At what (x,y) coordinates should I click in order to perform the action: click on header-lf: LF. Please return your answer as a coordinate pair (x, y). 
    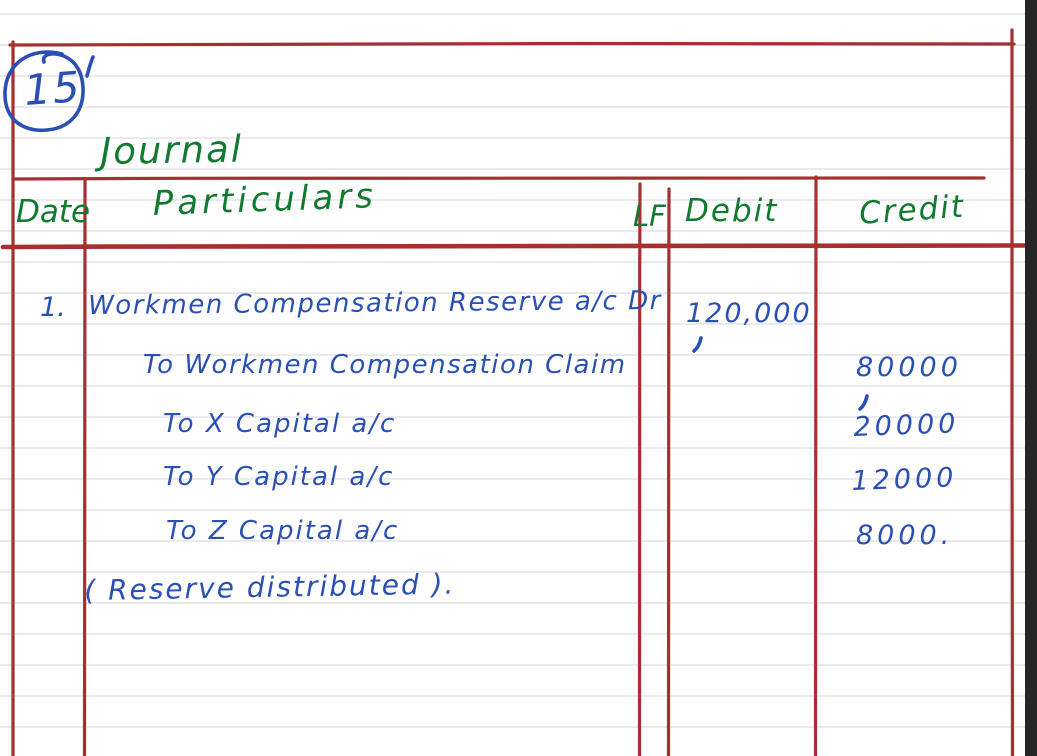
    Looking at the image, I should click on (649, 216).